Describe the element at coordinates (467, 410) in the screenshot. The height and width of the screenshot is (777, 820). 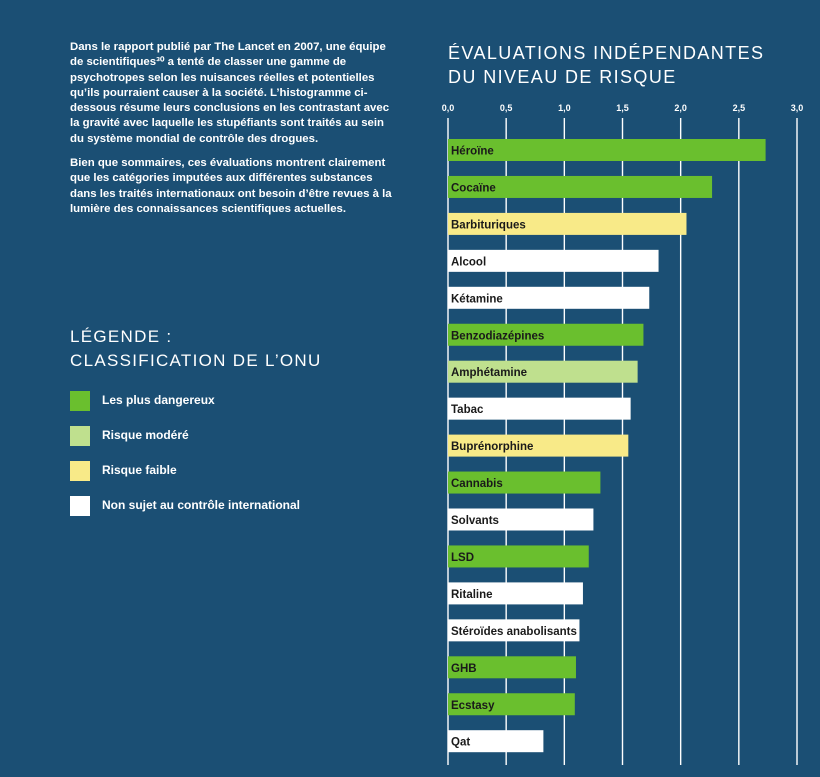
I see `bar-label: Tabac` at that location.